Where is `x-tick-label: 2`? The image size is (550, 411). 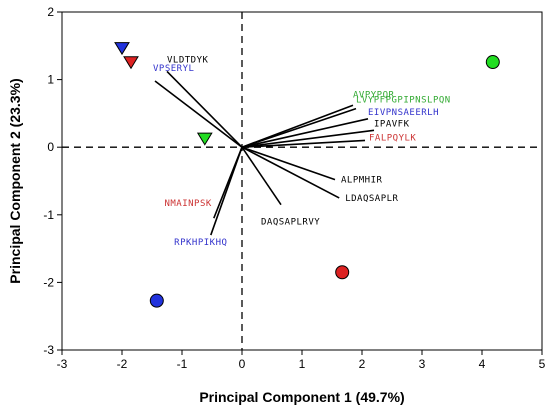 x-tick-label: 2 is located at coordinates (362, 364).